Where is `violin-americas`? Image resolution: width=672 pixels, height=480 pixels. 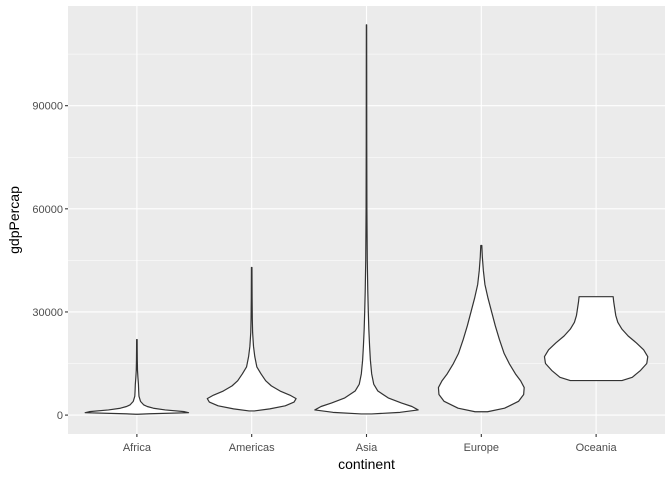
violin-americas is located at coordinates (251, 339).